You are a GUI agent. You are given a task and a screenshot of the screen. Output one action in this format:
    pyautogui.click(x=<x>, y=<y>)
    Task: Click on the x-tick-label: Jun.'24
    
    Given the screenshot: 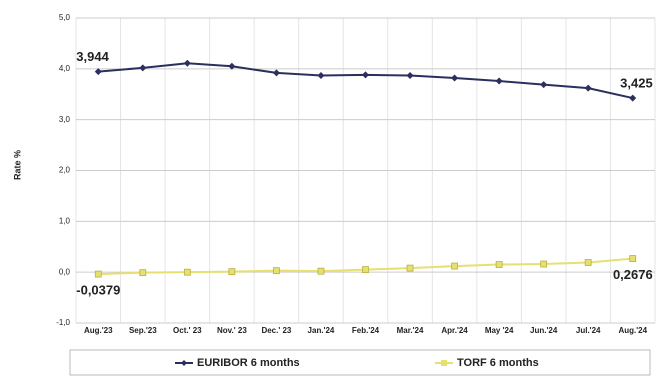 What is the action you would take?
    pyautogui.click(x=544, y=330)
    